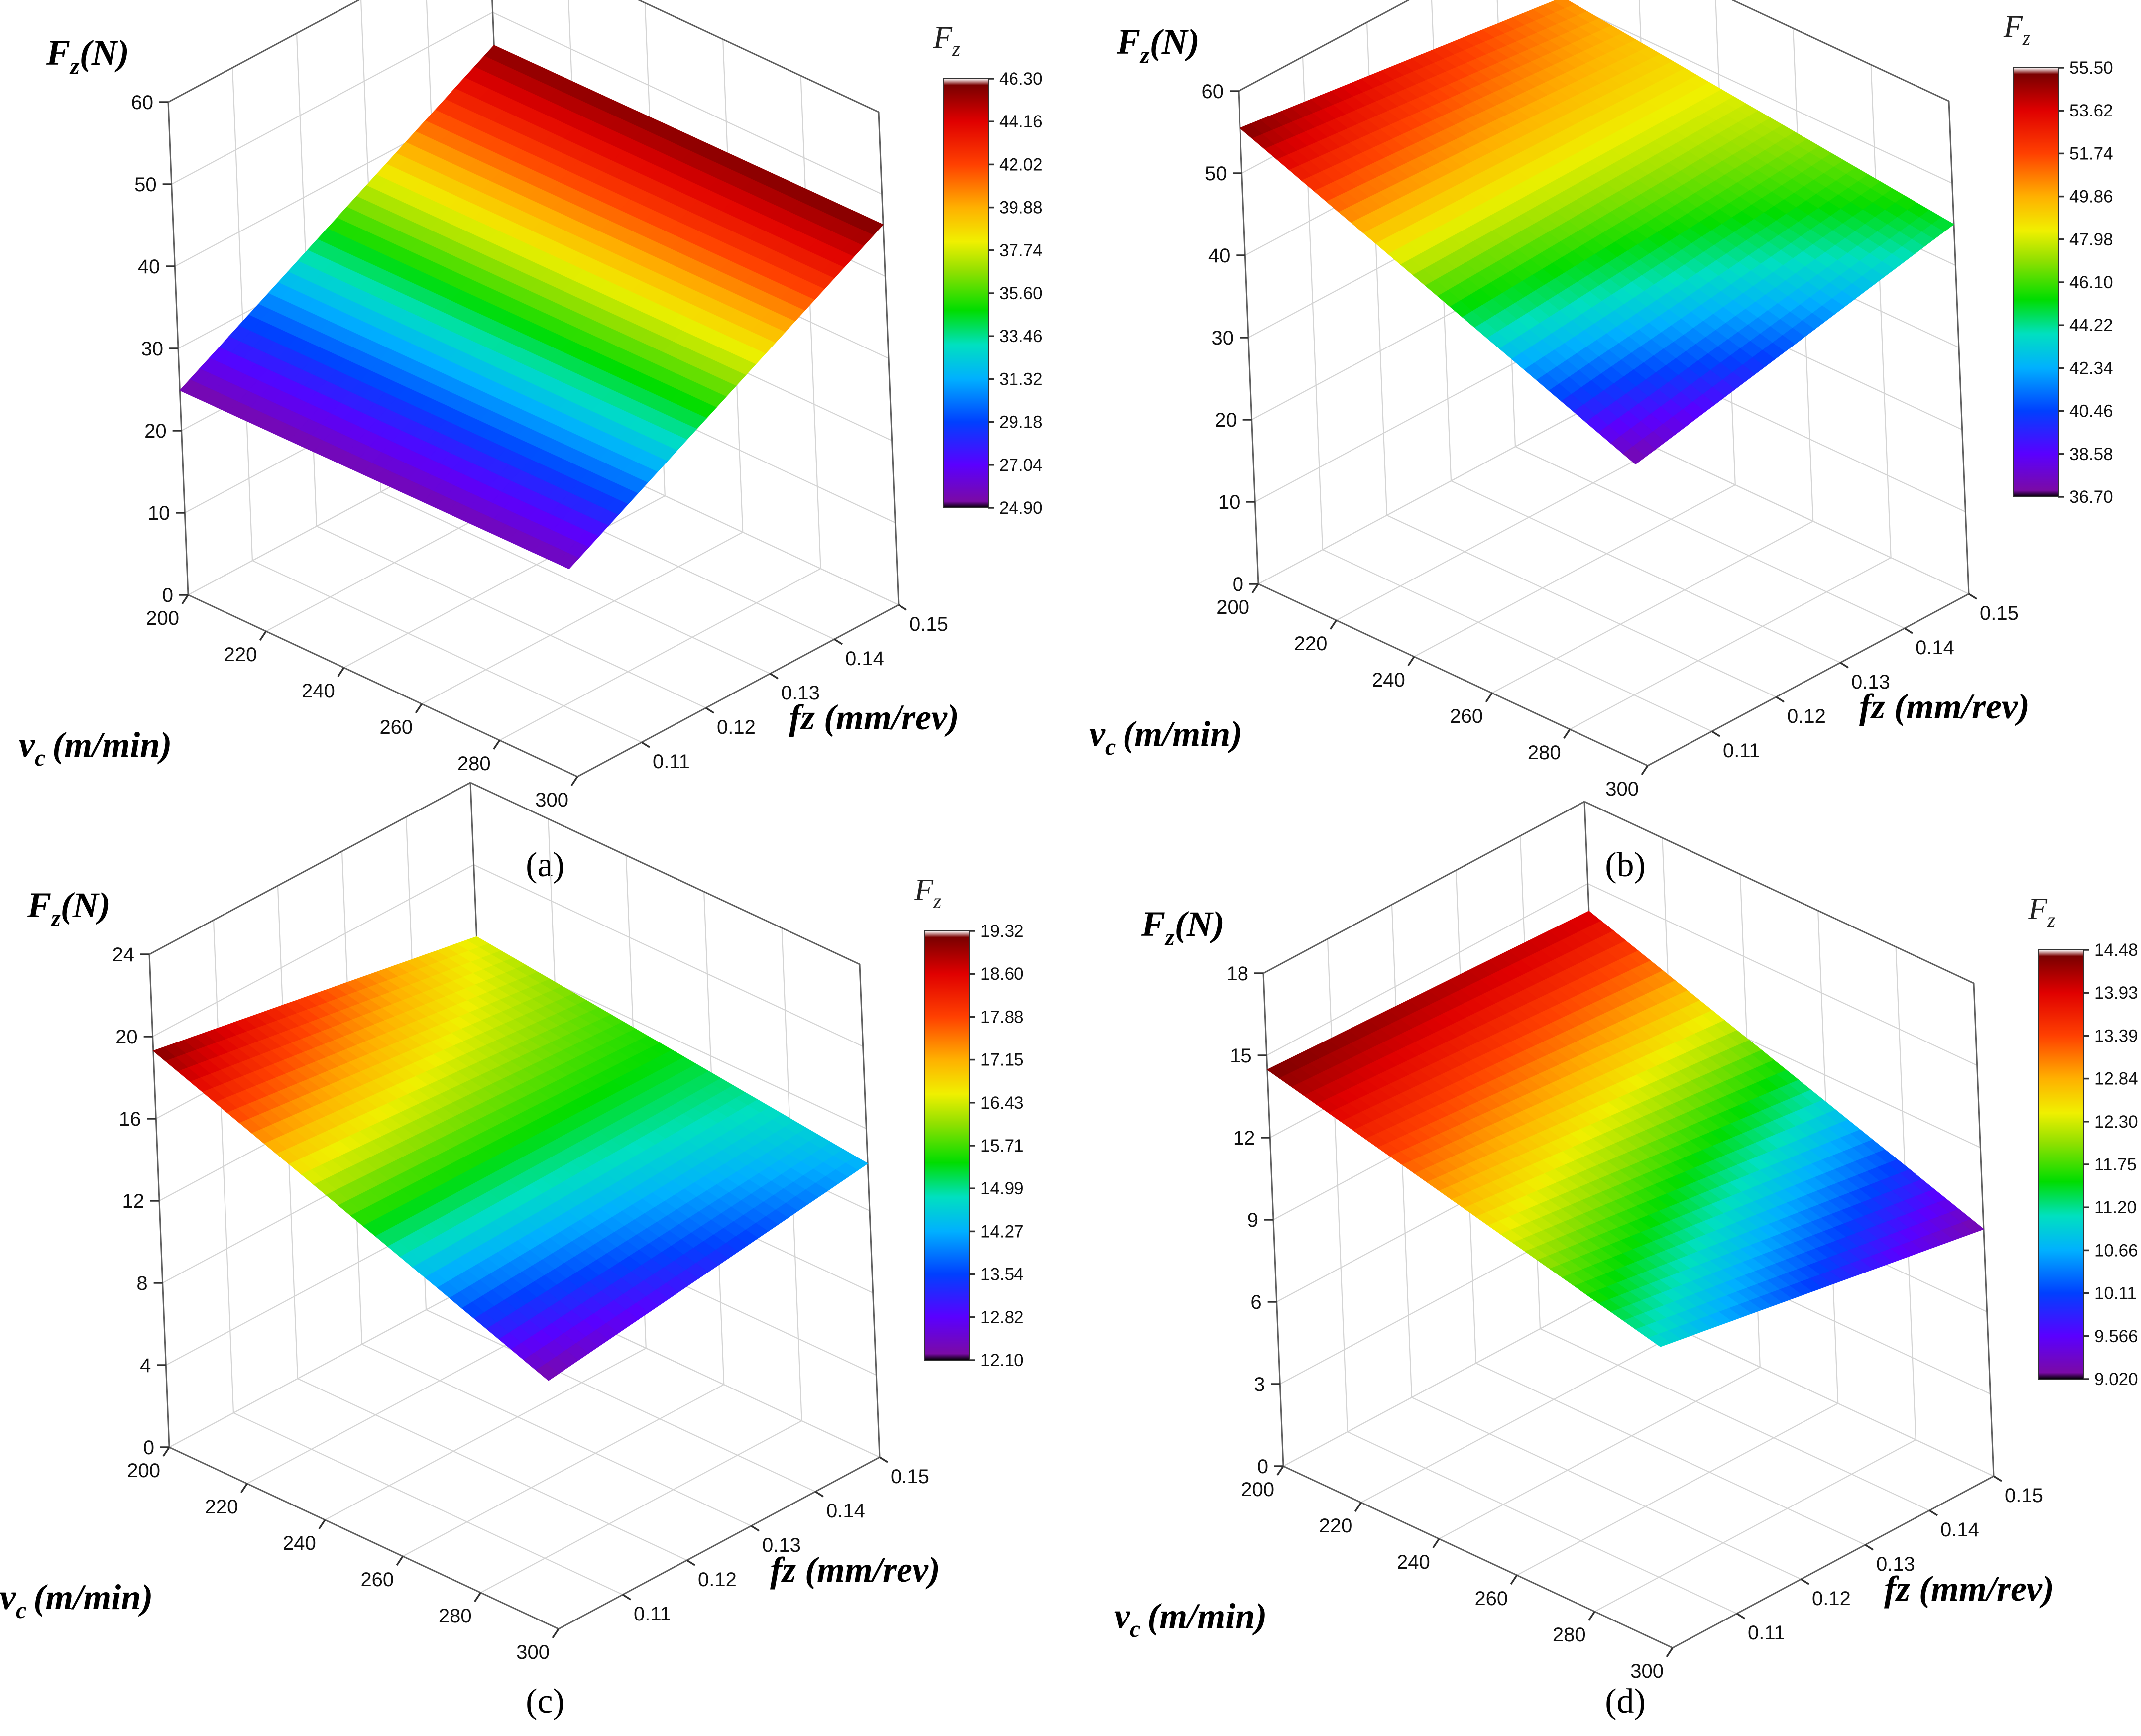 The width and height of the screenshot is (2141, 1736). I want to click on colorbar-tick-label: 46.10, so click(2091, 283).